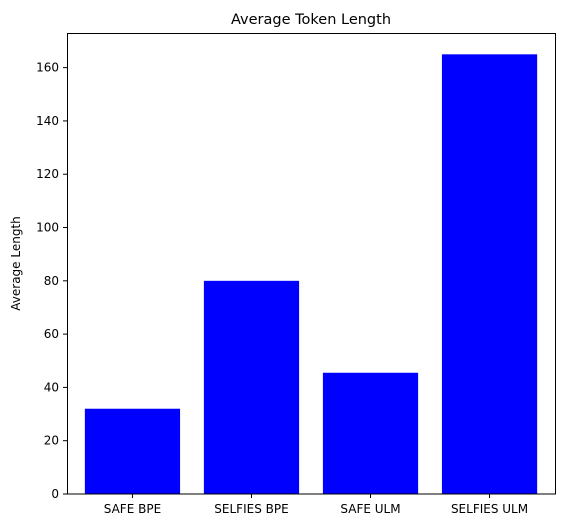 The width and height of the screenshot is (583, 528). I want to click on x-tick-label: SELFIES ULM, so click(489, 509).